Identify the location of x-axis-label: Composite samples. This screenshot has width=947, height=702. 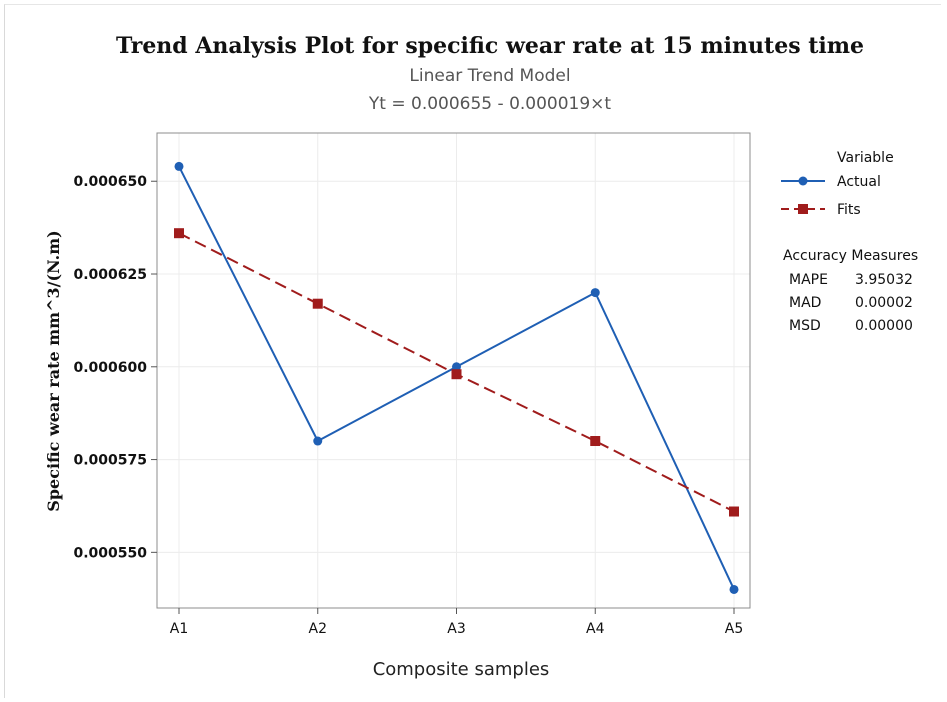
(461, 669).